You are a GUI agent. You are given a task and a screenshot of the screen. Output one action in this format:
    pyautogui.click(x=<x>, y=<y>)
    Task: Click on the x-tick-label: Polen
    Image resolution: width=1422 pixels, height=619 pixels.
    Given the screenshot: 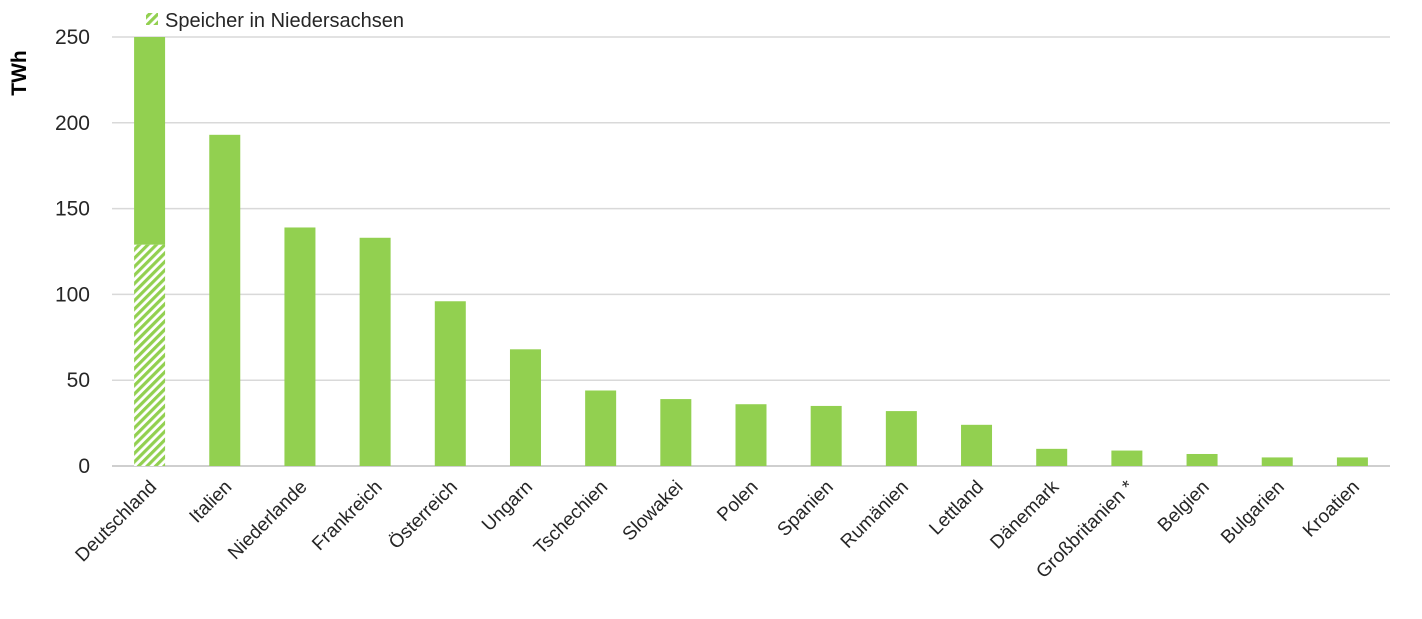 What is the action you would take?
    pyautogui.click(x=737, y=501)
    